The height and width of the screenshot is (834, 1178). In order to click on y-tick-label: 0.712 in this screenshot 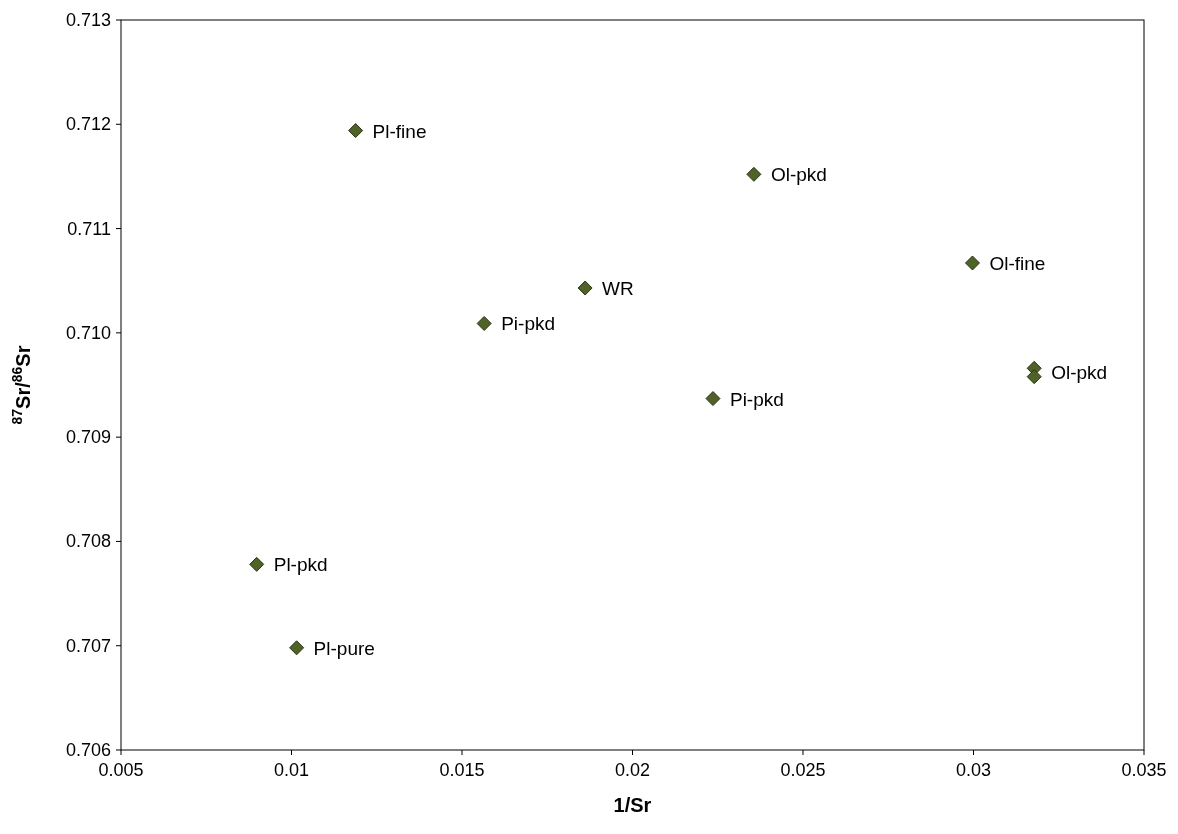, I will do `click(88, 124)`.